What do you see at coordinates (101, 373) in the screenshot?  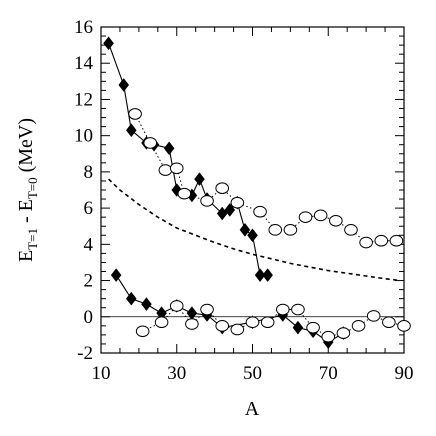 I see `x-tick-label: 10` at bounding box center [101, 373].